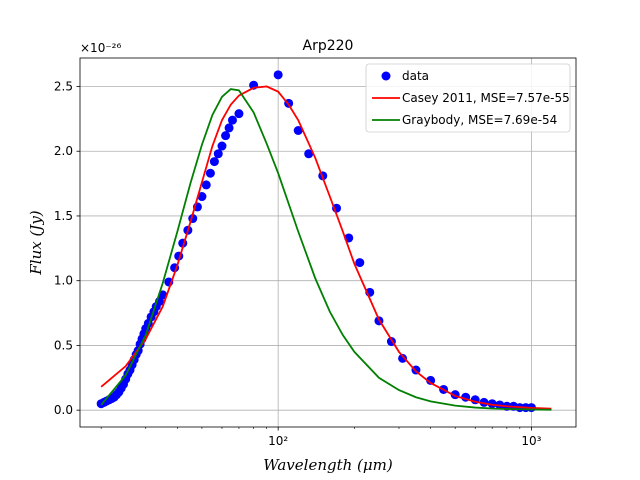 This screenshot has height=480, width=640. I want to click on x-axis-title: Wavelength (μm), so click(328, 465).